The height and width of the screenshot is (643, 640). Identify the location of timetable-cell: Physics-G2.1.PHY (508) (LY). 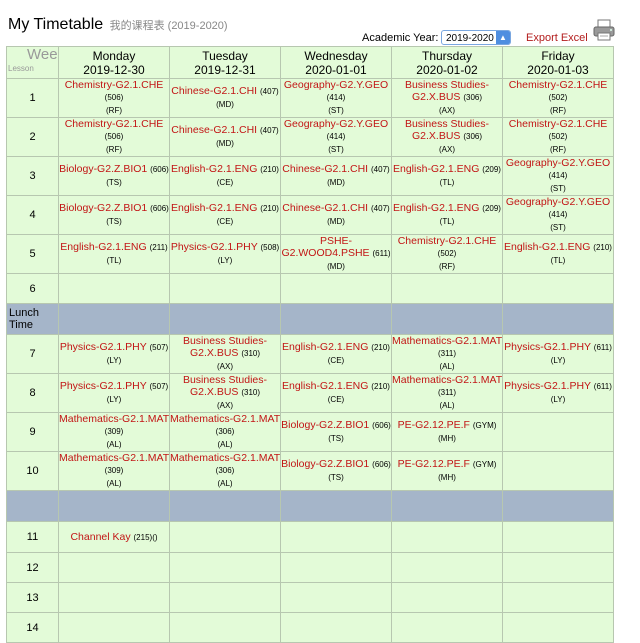
(225, 254).